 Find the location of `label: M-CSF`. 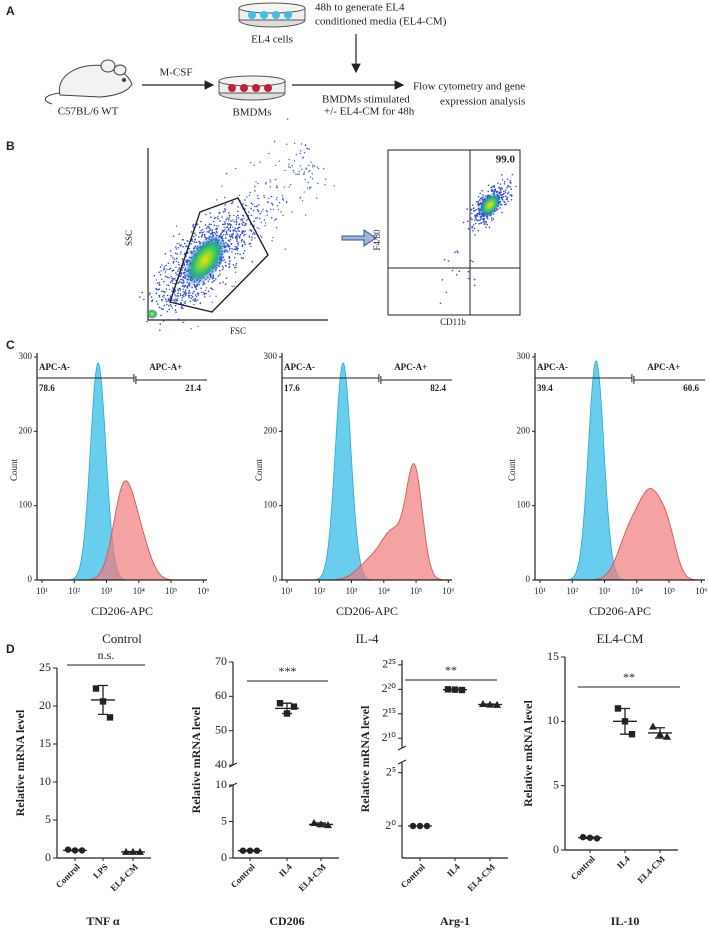

label: M-CSF is located at coordinates (175, 73).